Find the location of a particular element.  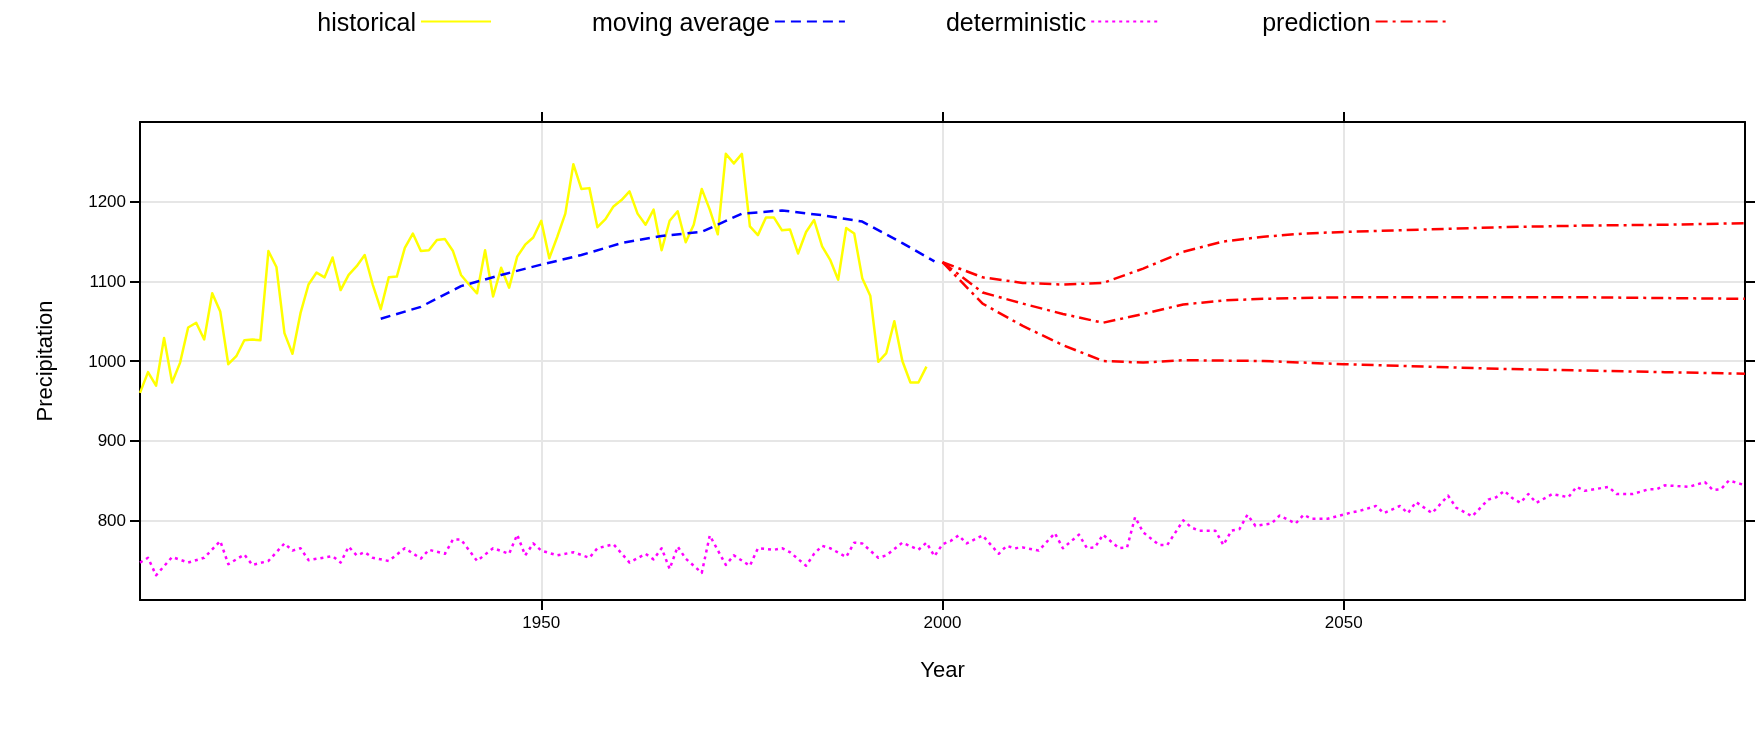

x-tick-label: 2050 is located at coordinates (1343, 622).